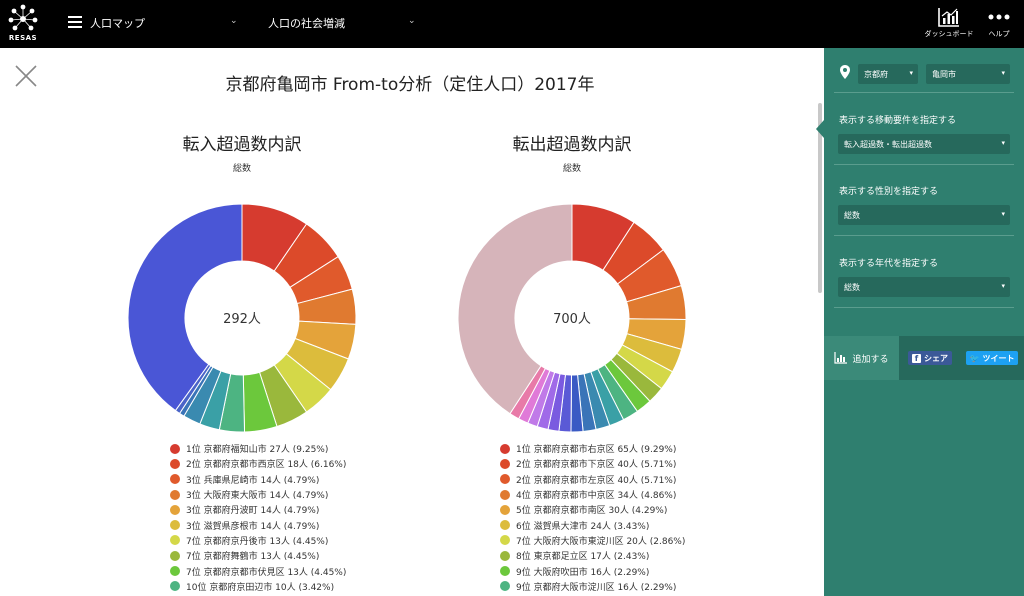 The width and height of the screenshot is (1024, 596). Describe the element at coordinates (596, 480) in the screenshot. I see `legend-label: 2位 京都府京都市左京区 40人 (5.71%)` at that location.